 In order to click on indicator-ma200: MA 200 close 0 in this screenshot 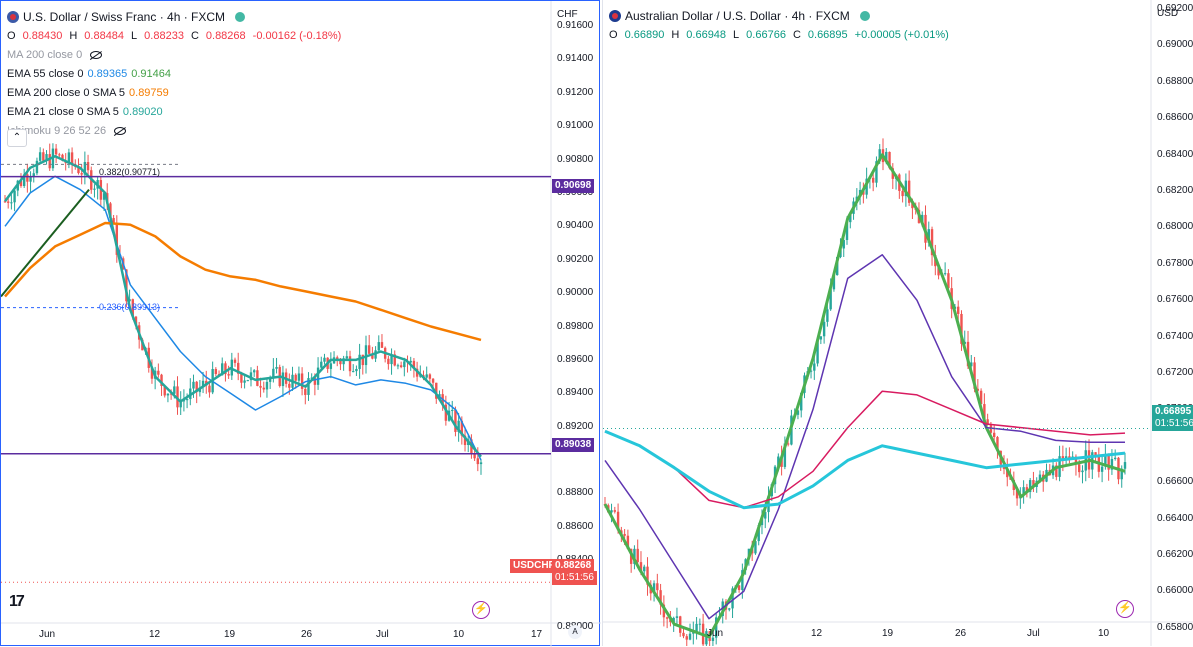, I will do `click(175, 54)`.